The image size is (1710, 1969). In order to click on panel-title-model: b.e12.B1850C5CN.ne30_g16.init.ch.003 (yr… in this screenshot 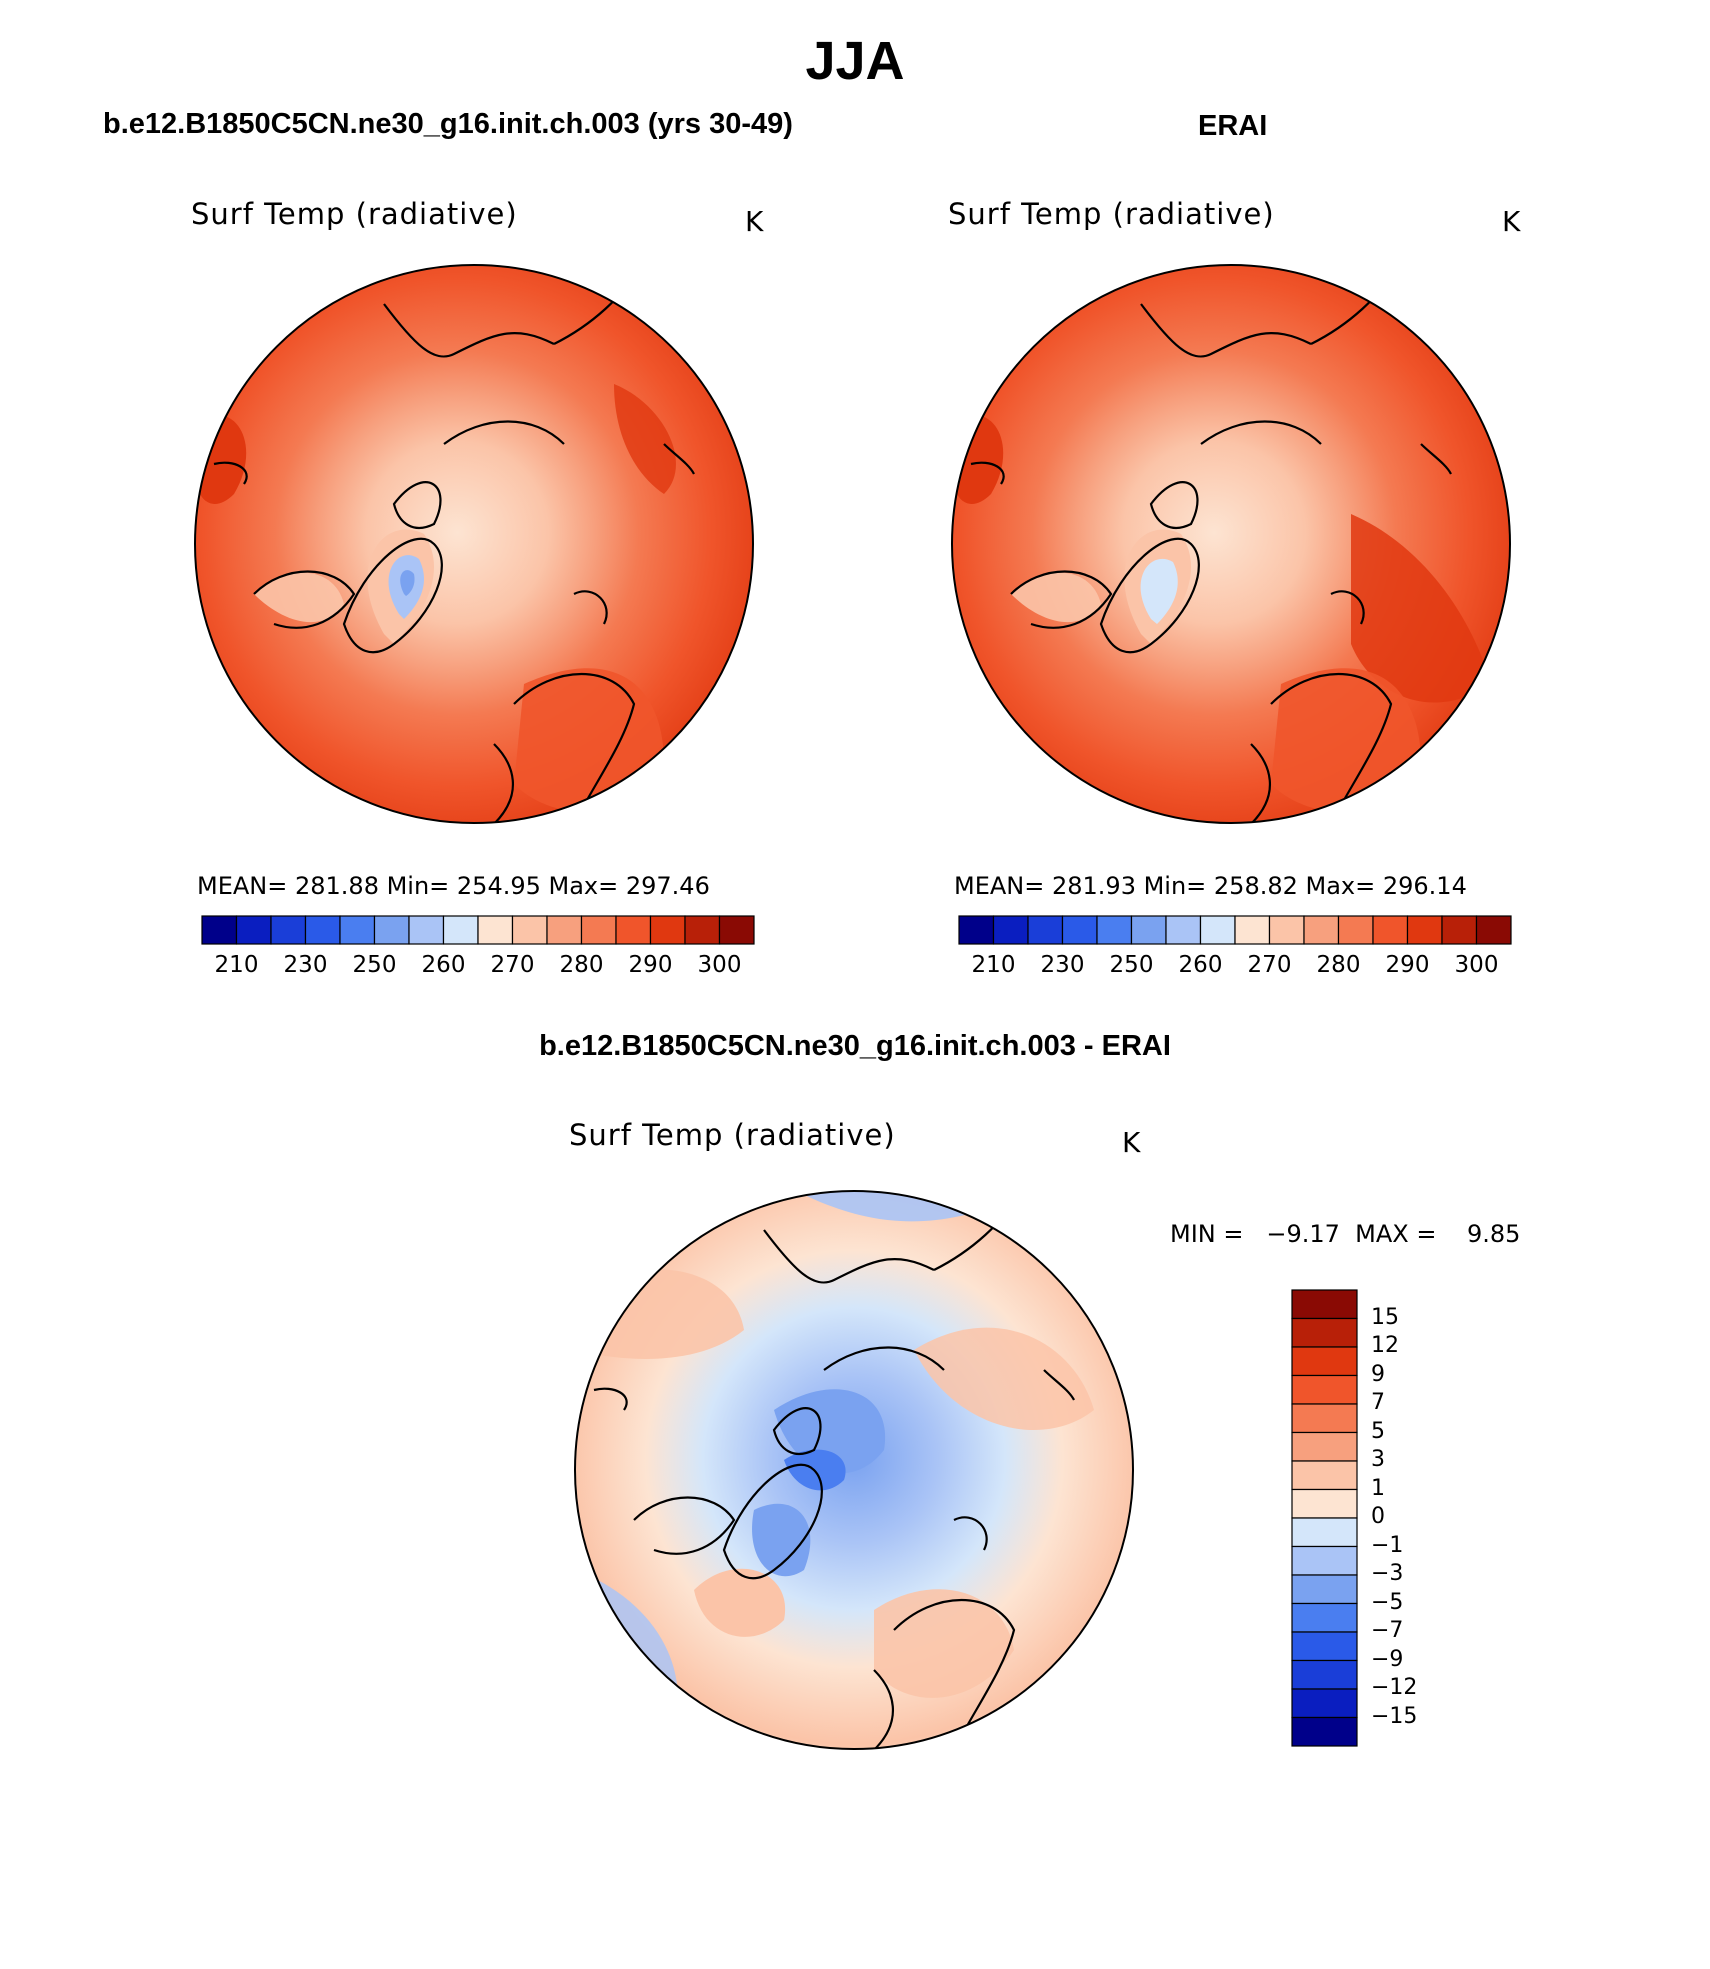, I will do `click(448, 124)`.